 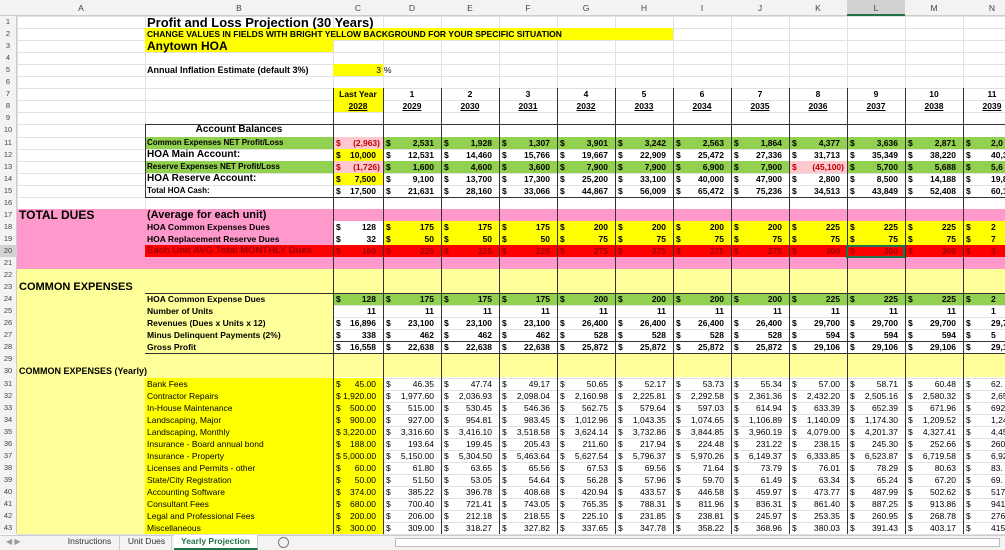 What do you see at coordinates (484, 299) in the screenshot?
I see `cell-value: 175` at bounding box center [484, 299].